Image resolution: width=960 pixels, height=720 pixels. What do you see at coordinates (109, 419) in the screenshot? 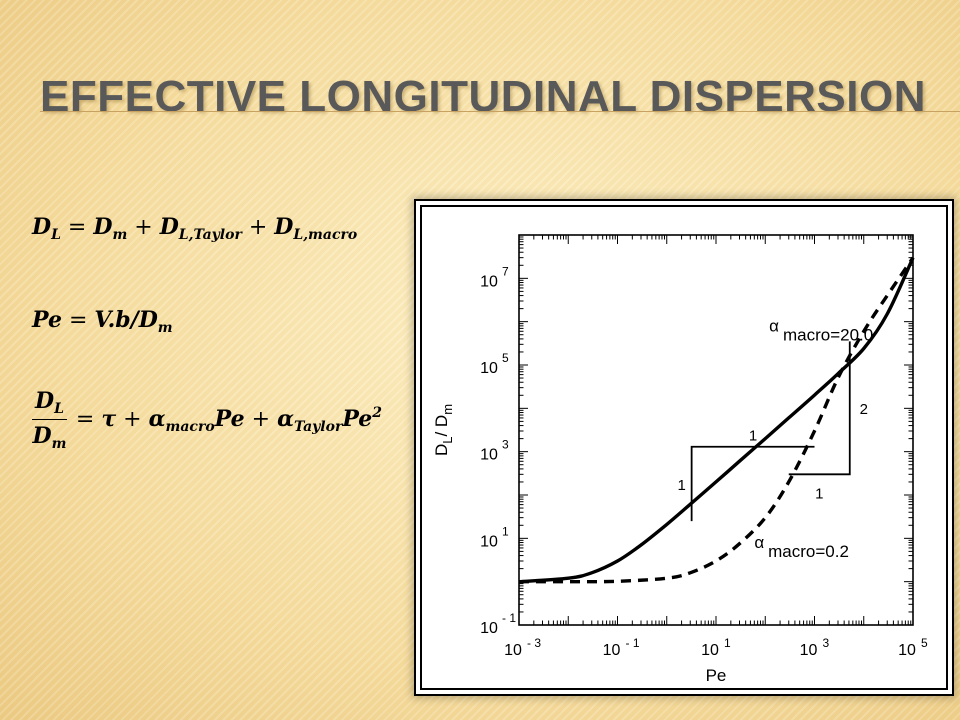
I see `eq3-tau: τ` at bounding box center [109, 419].